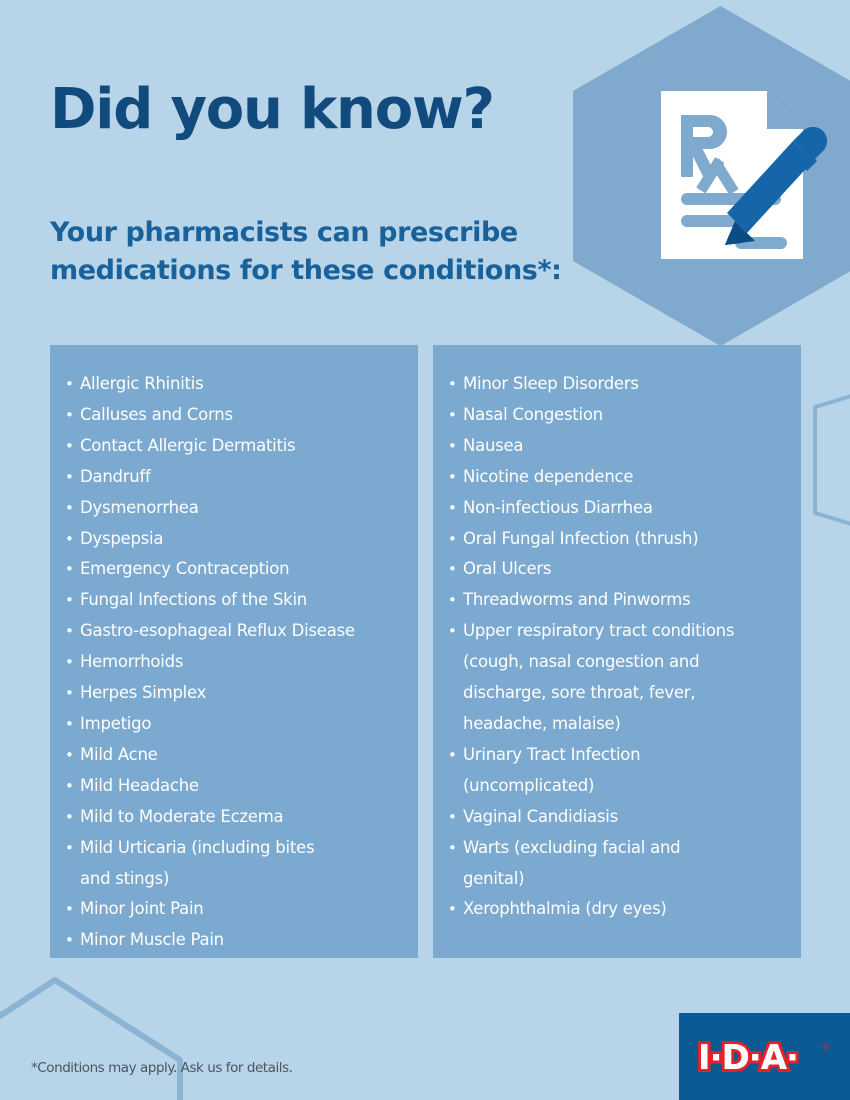  I want to click on list-item: Non-infectious Diarrhea, so click(619, 508).